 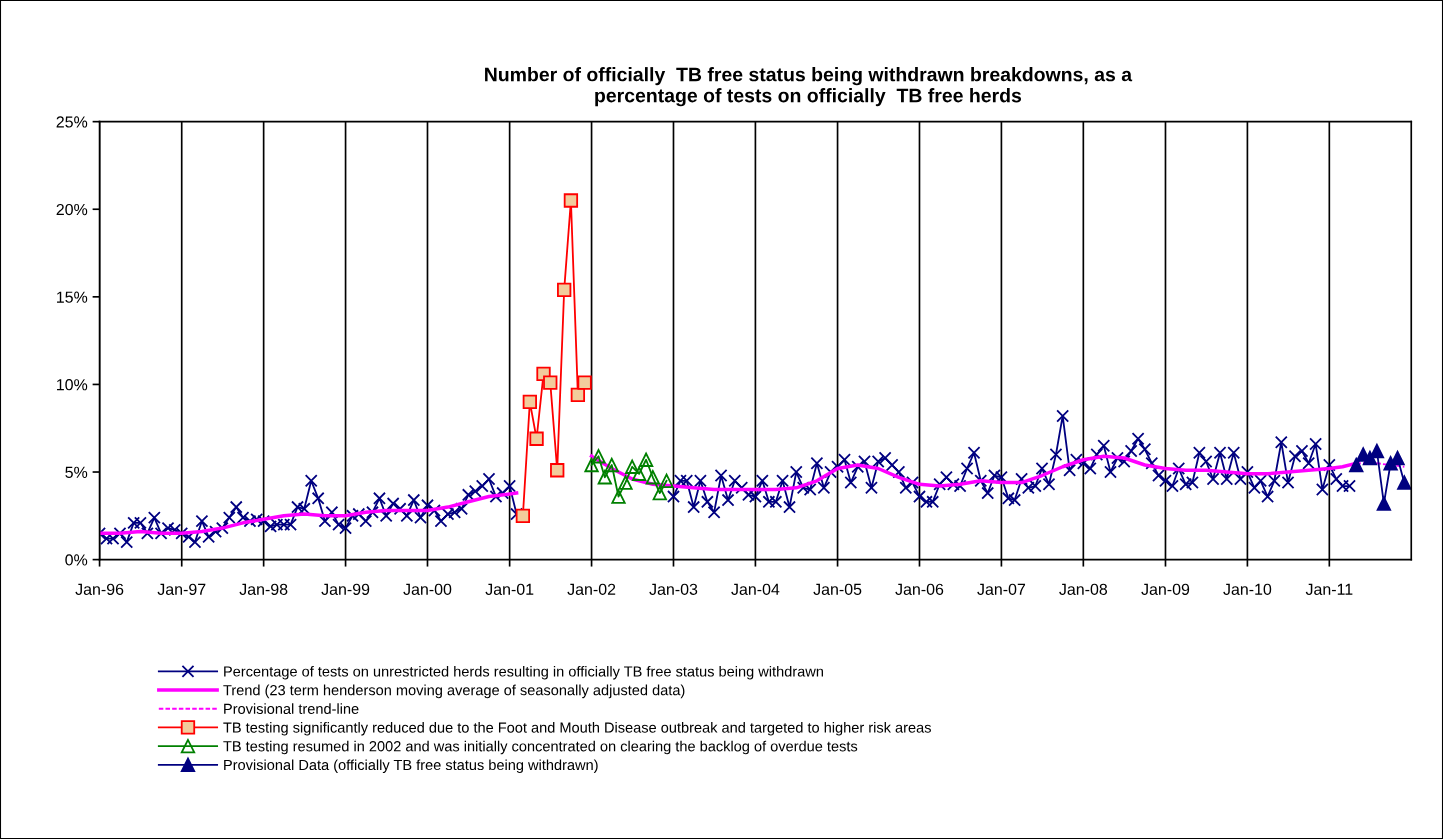 What do you see at coordinates (72, 122) in the screenshot?
I see `y-tick-label: 25%` at bounding box center [72, 122].